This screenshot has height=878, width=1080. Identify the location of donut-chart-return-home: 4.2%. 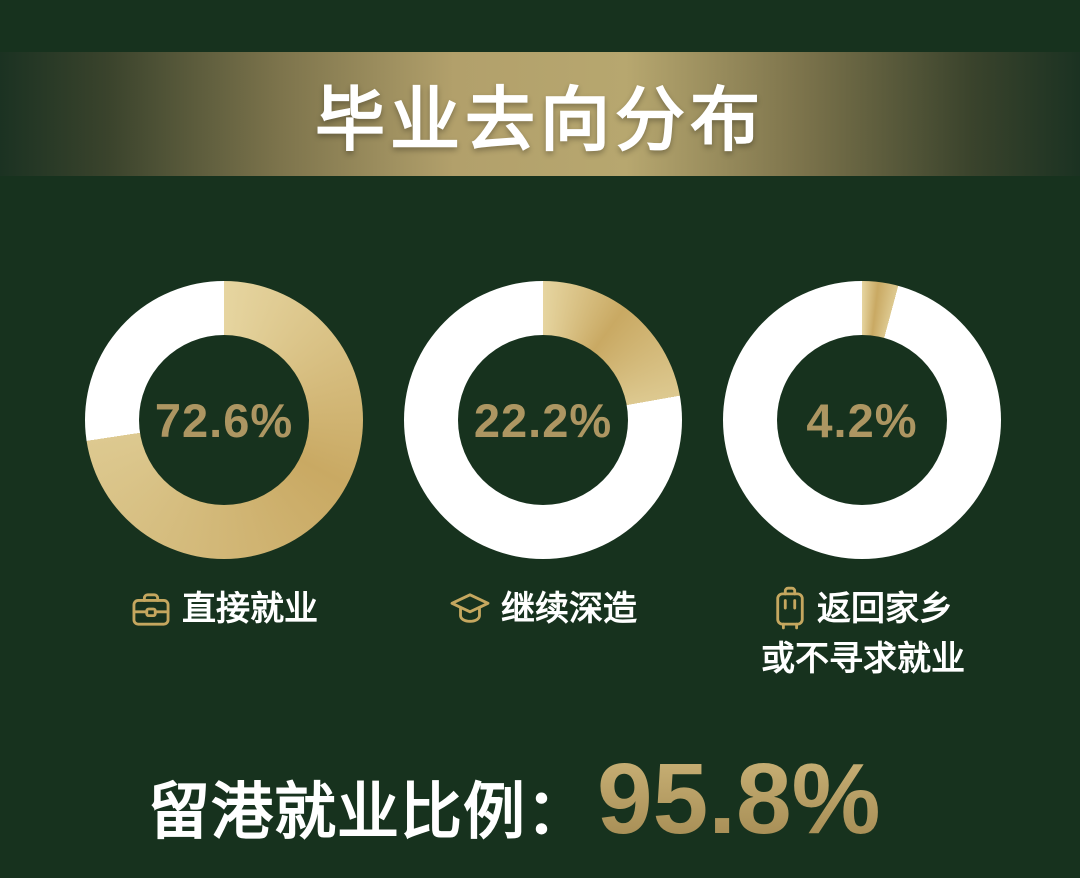
(862, 420).